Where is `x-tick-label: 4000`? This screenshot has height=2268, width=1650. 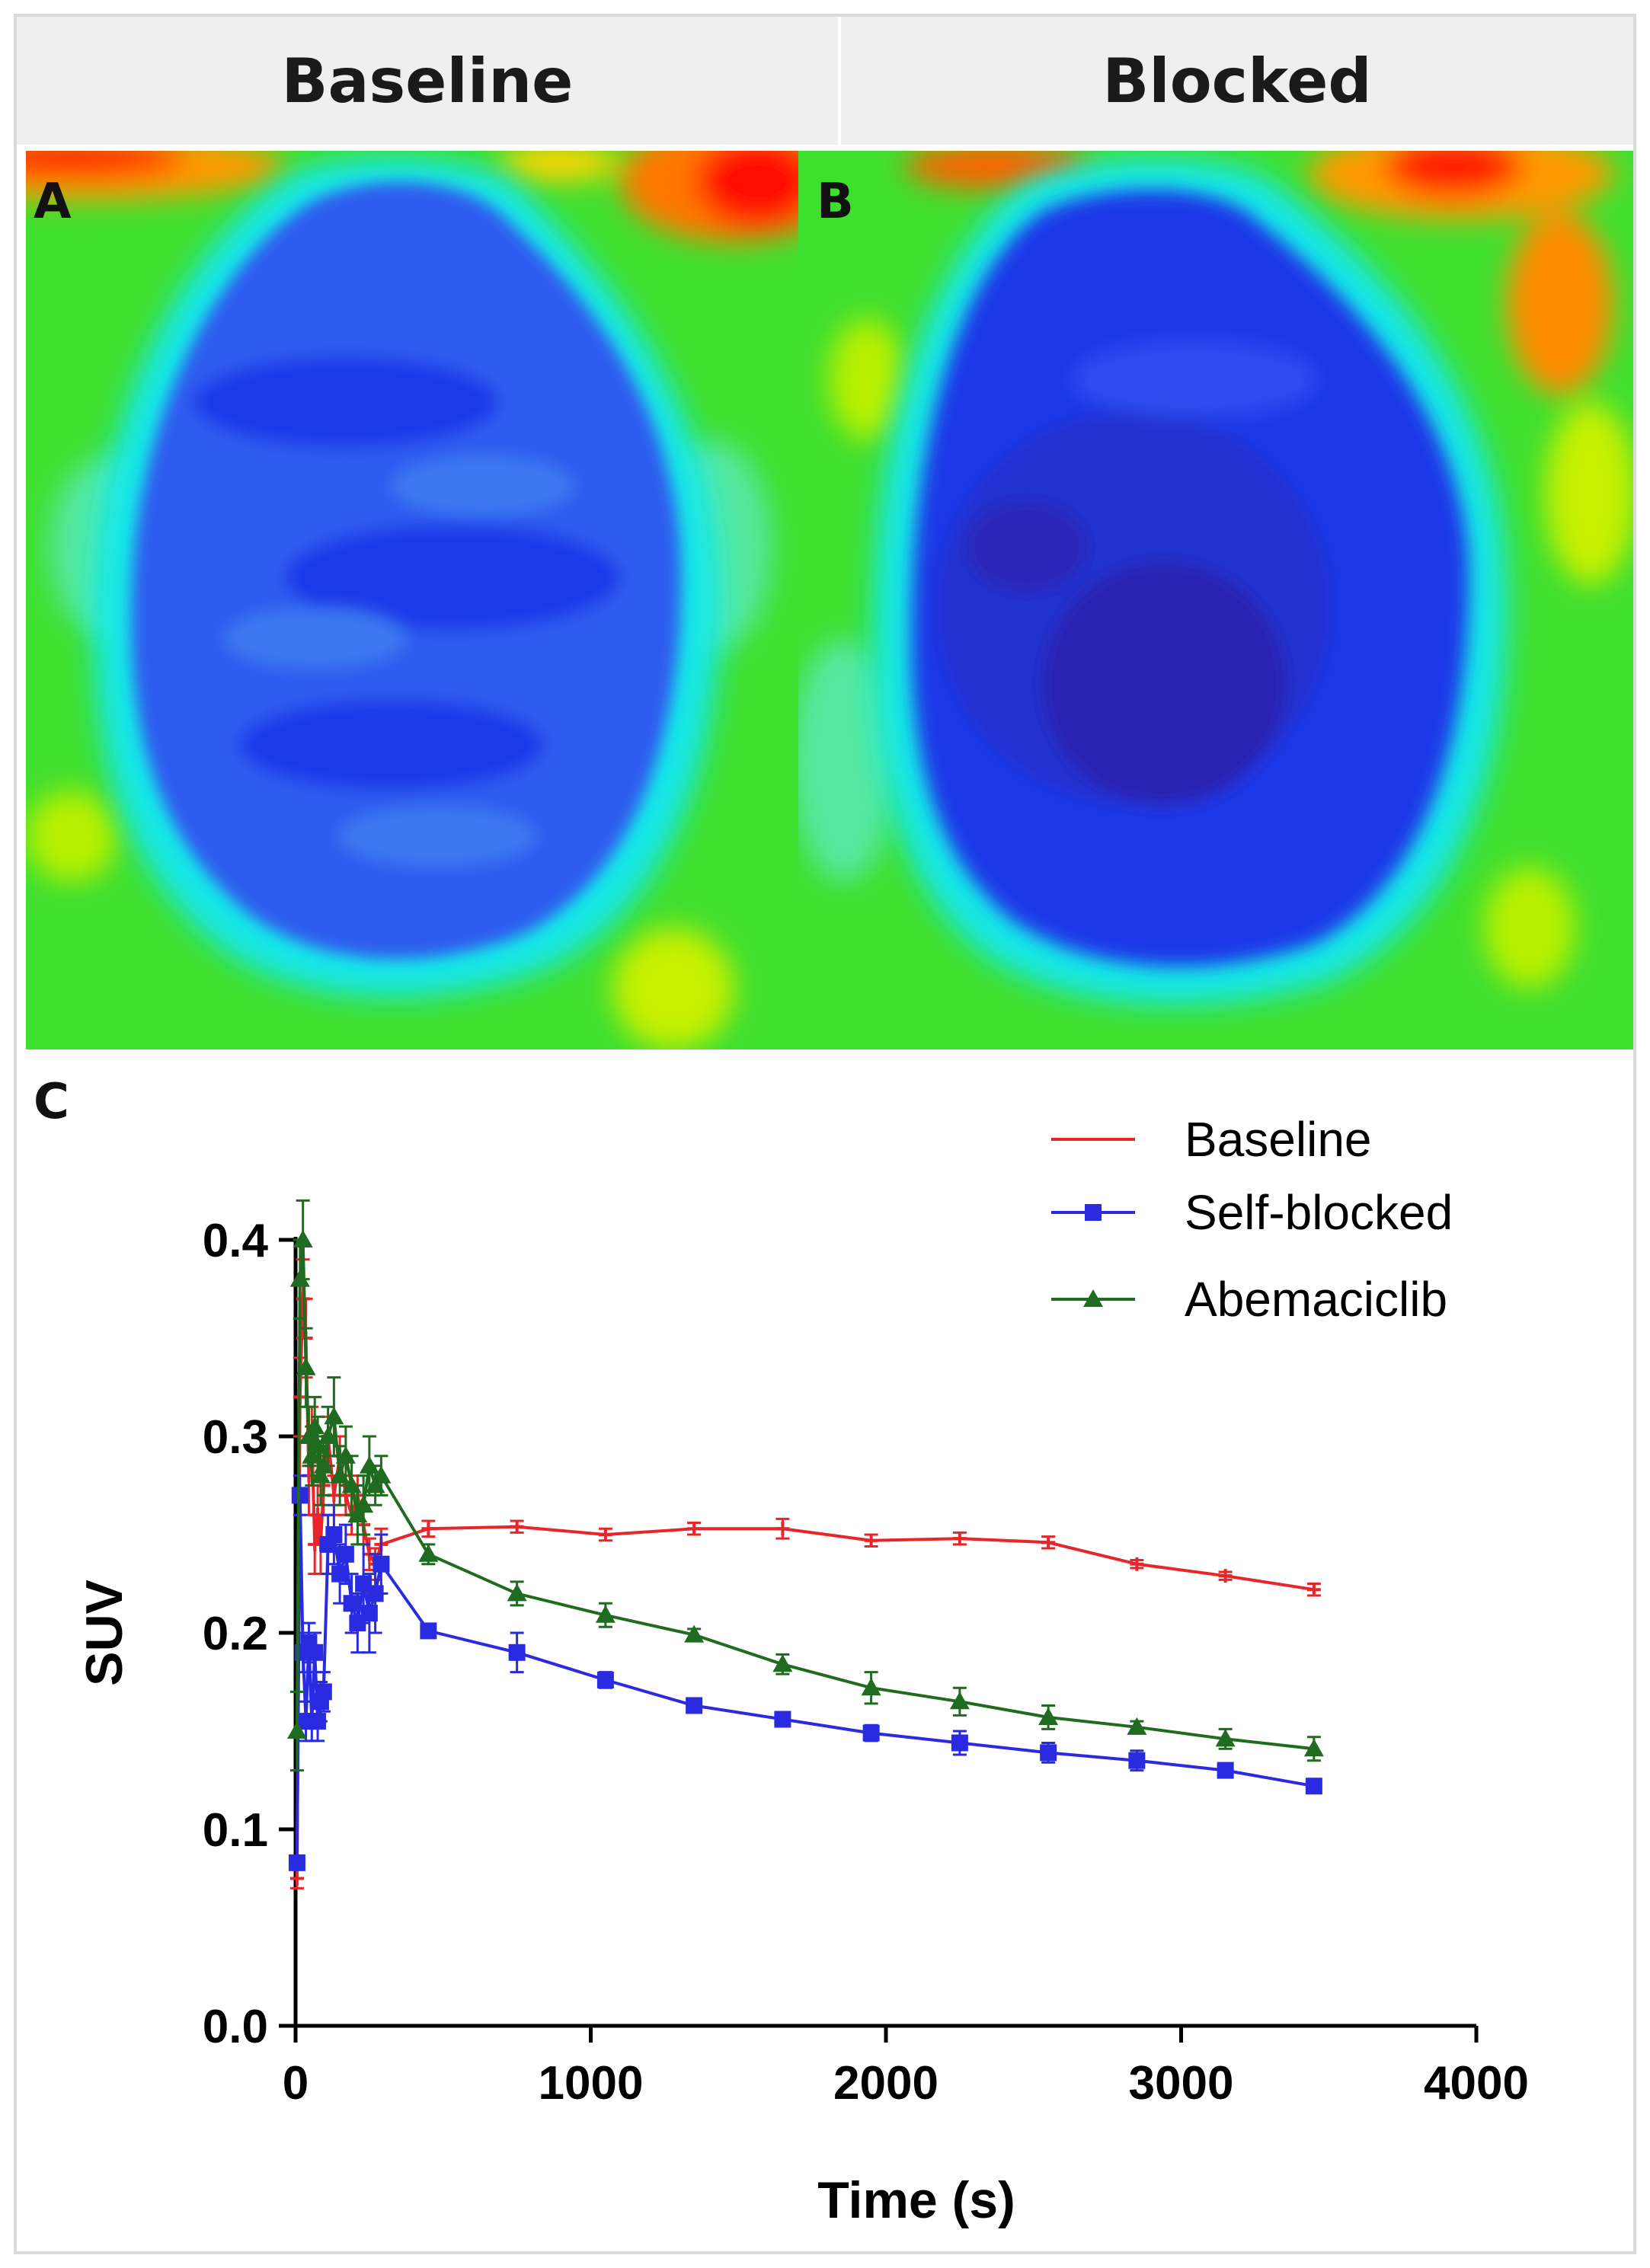
x-tick-label: 4000 is located at coordinates (1476, 2083).